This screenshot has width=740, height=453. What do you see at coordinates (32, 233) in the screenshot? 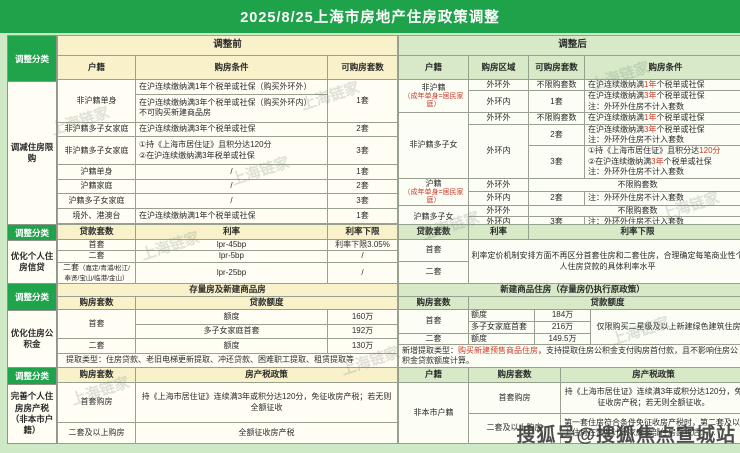
I see `category-header-s2: 调整分类` at bounding box center [32, 233].